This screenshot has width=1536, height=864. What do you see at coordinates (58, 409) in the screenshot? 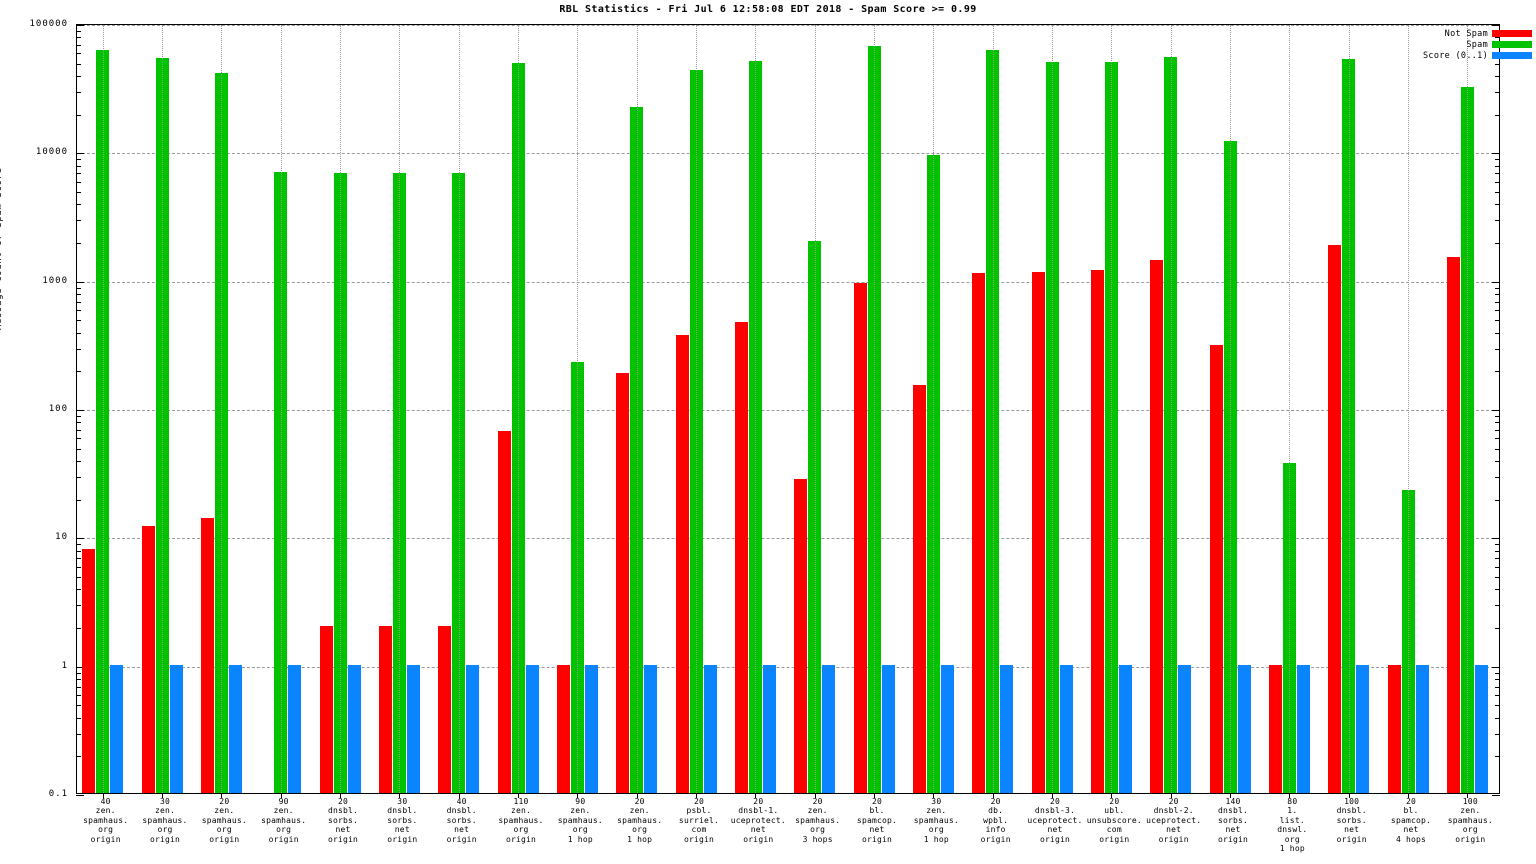
I see `y-axis-tick-label: 100` at bounding box center [58, 409].